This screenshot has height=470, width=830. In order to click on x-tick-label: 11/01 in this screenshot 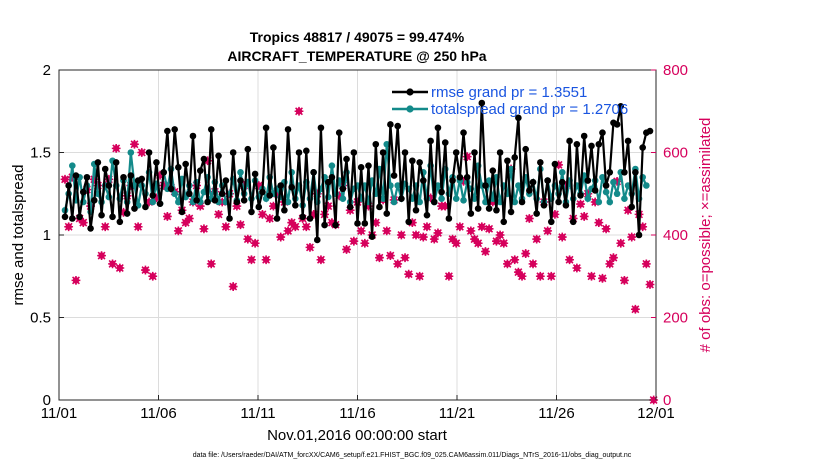, I will do `click(59, 413)`.